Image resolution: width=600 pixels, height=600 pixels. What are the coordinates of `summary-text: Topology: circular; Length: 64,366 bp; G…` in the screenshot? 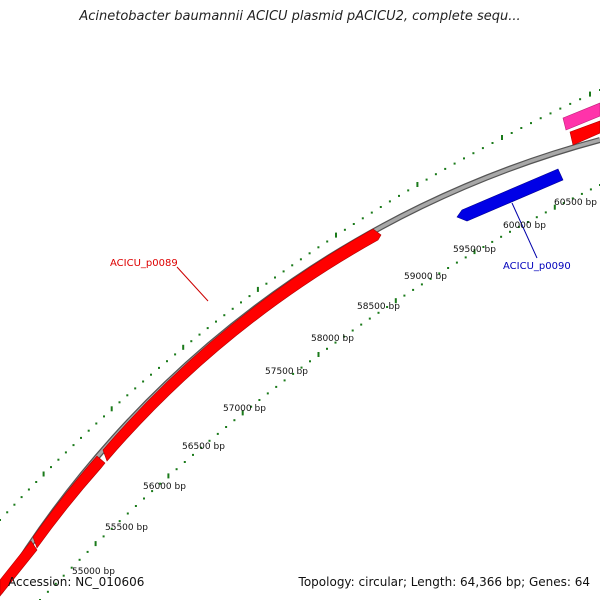 It's located at (444, 582).